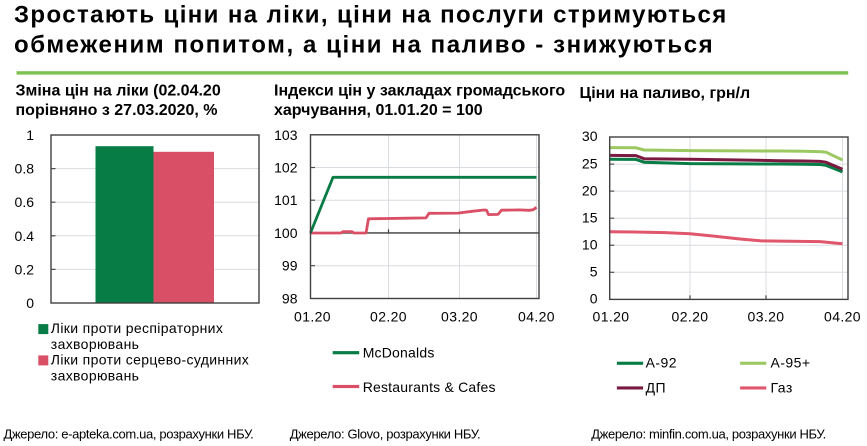  Describe the element at coordinates (25, 169) in the screenshot. I see `svg-text: 0.8` at that location.